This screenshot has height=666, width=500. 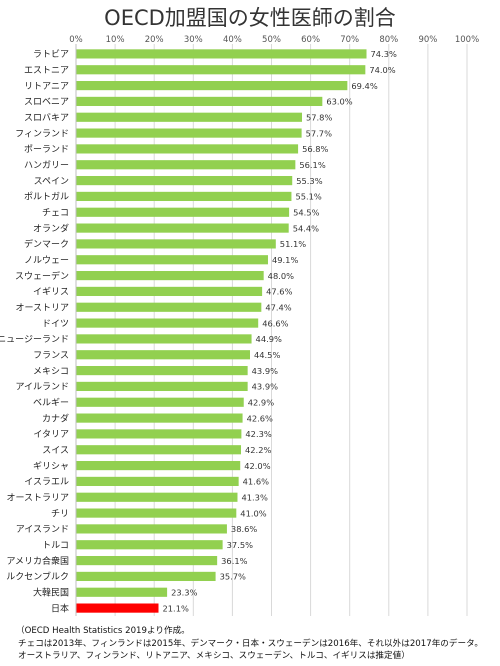 I want to click on data-label: 54.5%, so click(x=306, y=212).